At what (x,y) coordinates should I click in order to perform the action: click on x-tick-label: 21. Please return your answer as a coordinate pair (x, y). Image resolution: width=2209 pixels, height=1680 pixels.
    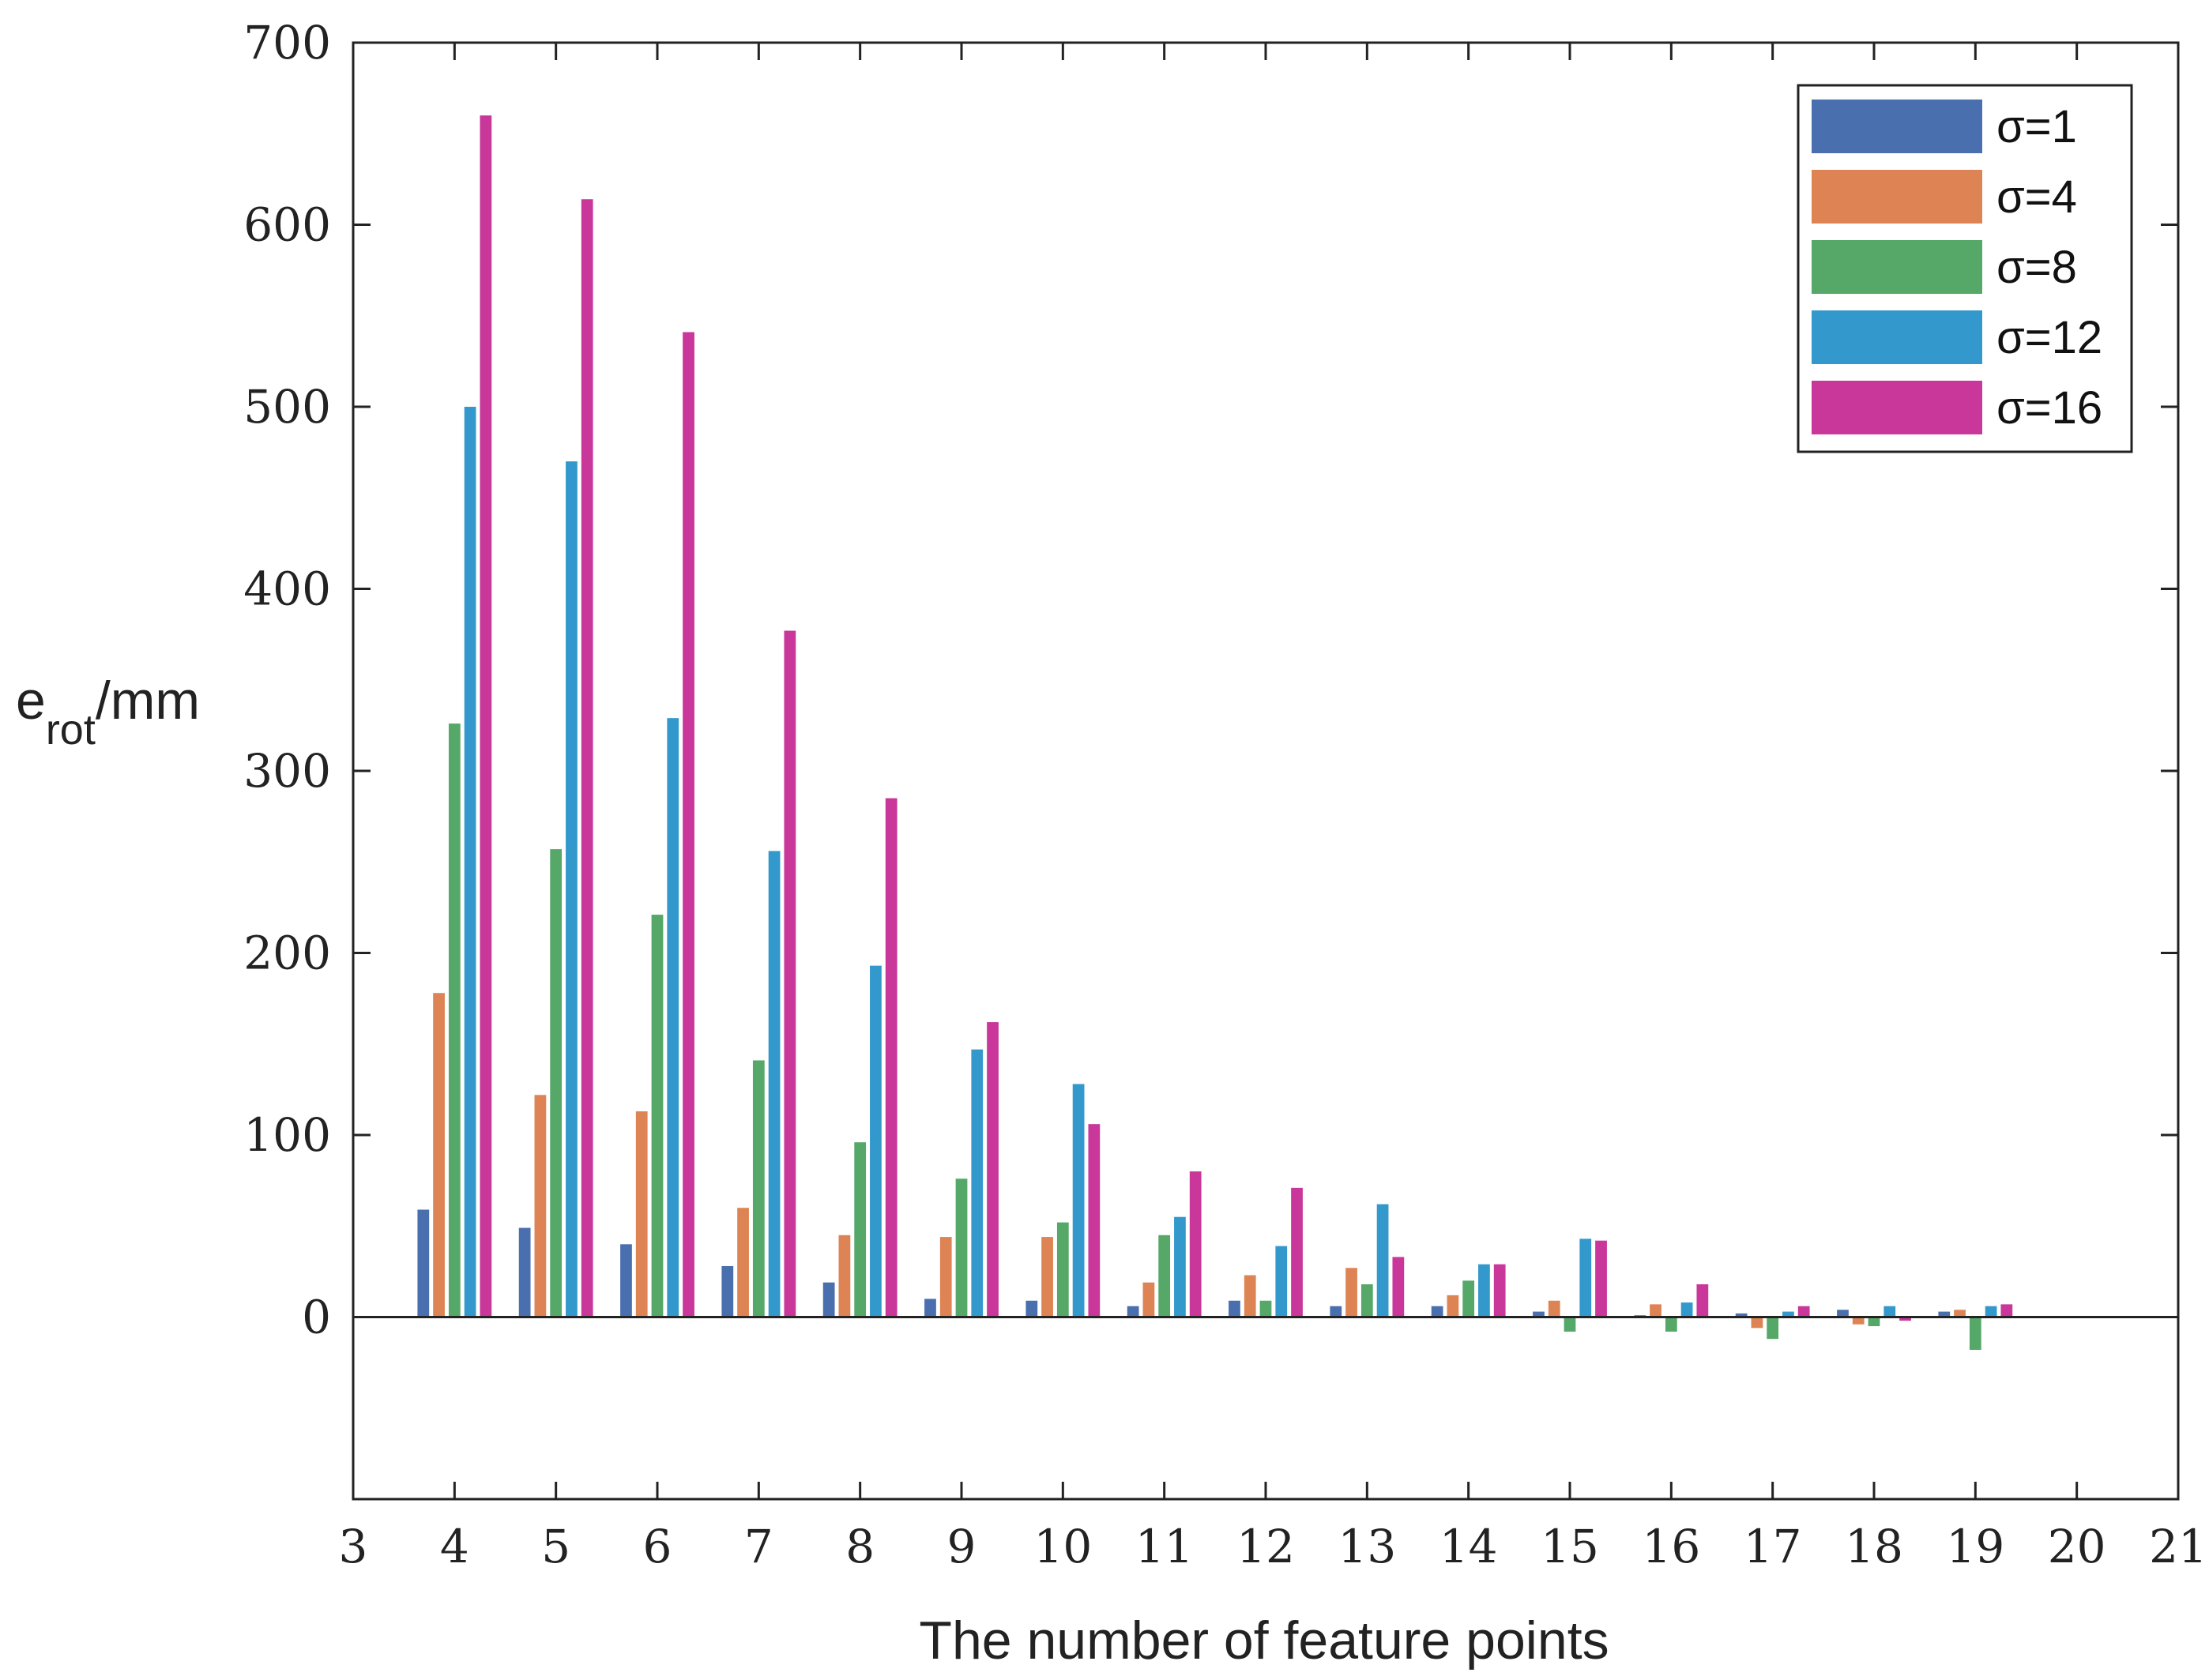
    Looking at the image, I should click on (2178, 1546).